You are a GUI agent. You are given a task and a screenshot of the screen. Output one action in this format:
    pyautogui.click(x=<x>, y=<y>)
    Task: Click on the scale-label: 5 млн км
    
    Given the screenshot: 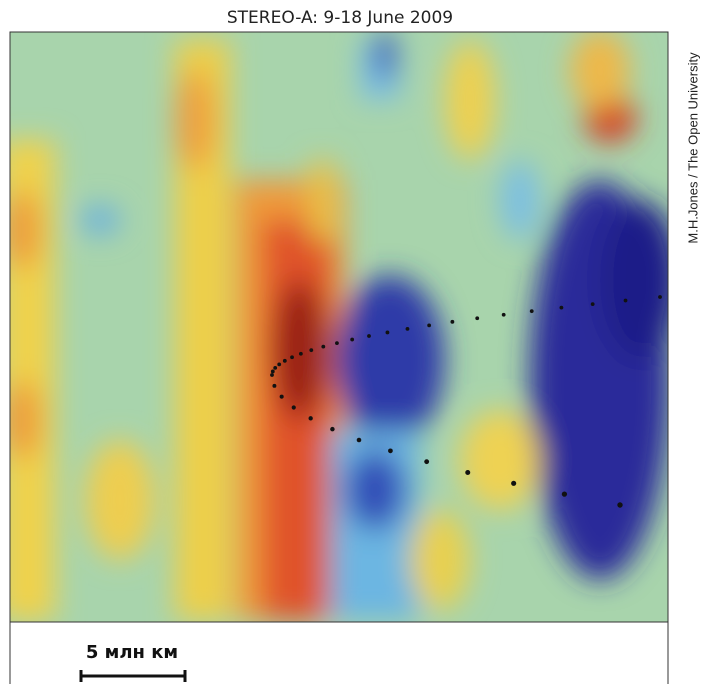 What is the action you would take?
    pyautogui.click(x=132, y=652)
    